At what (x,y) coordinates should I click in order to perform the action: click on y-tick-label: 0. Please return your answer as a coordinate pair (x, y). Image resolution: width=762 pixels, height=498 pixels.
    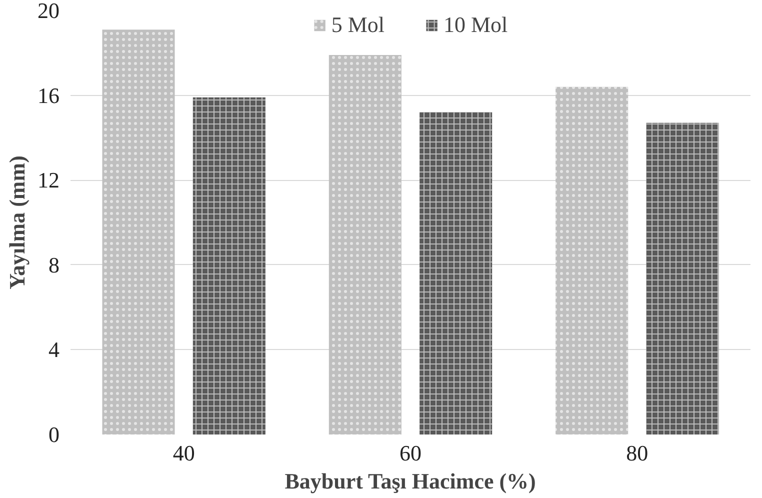
    Looking at the image, I should click on (54, 434).